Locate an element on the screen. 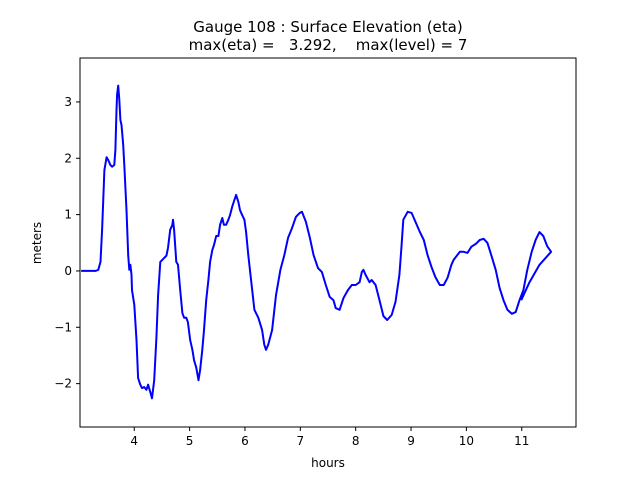 Image resolution: width=640 pixels, height=480 pixels. x-tick-label: 5 is located at coordinates (190, 441).